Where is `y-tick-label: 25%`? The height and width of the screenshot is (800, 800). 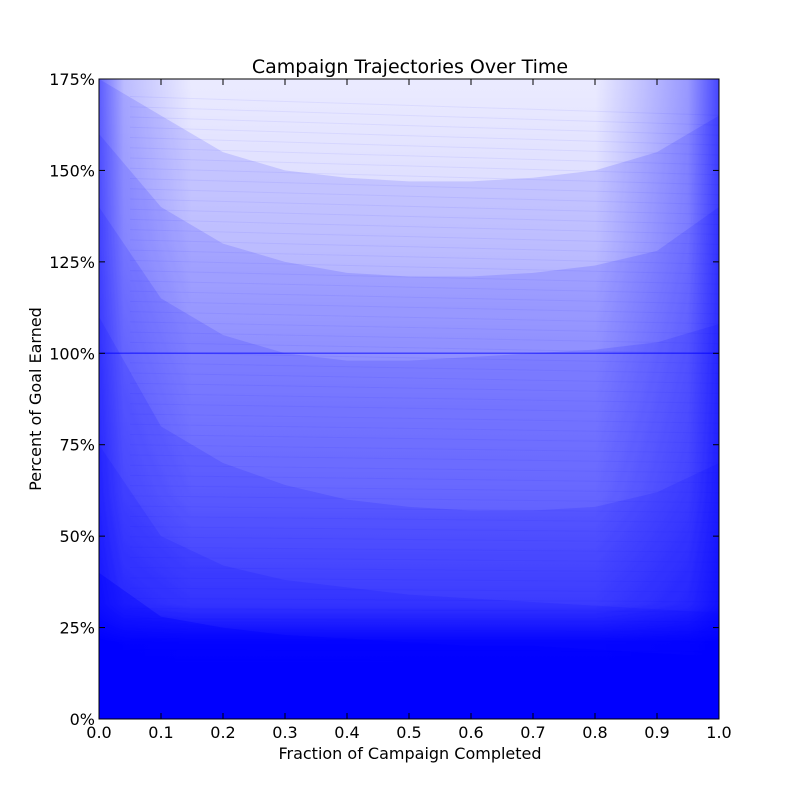
y-tick-label: 25% is located at coordinates (77, 628).